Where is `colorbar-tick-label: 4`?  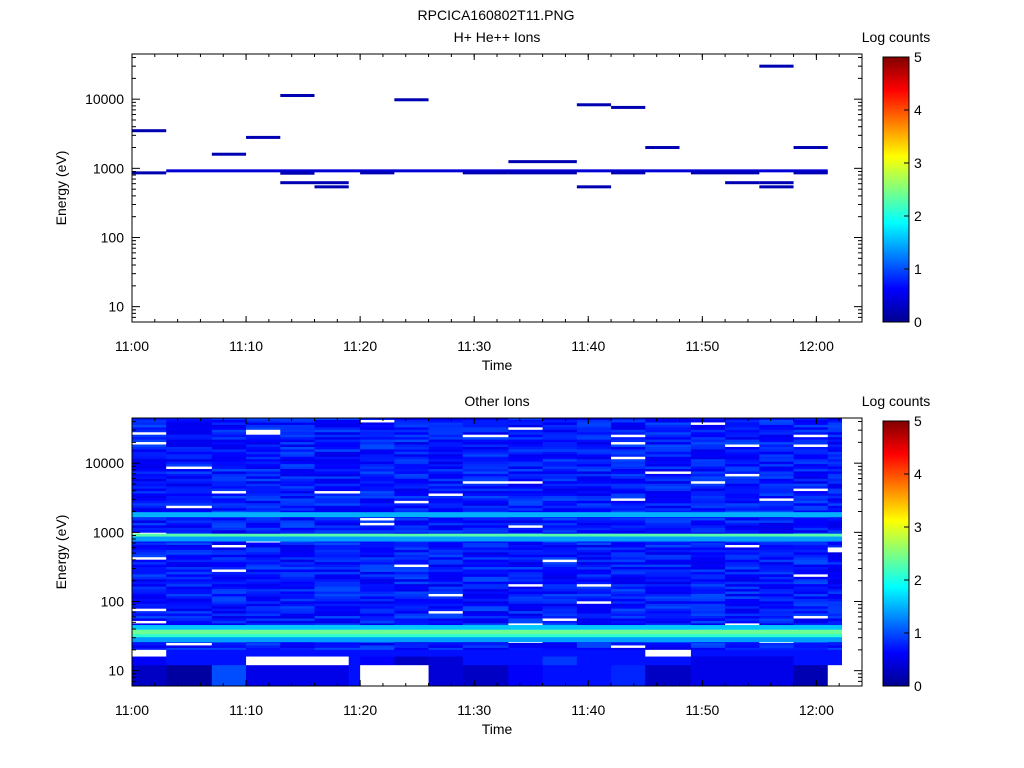 colorbar-tick-label: 4 is located at coordinates (918, 110).